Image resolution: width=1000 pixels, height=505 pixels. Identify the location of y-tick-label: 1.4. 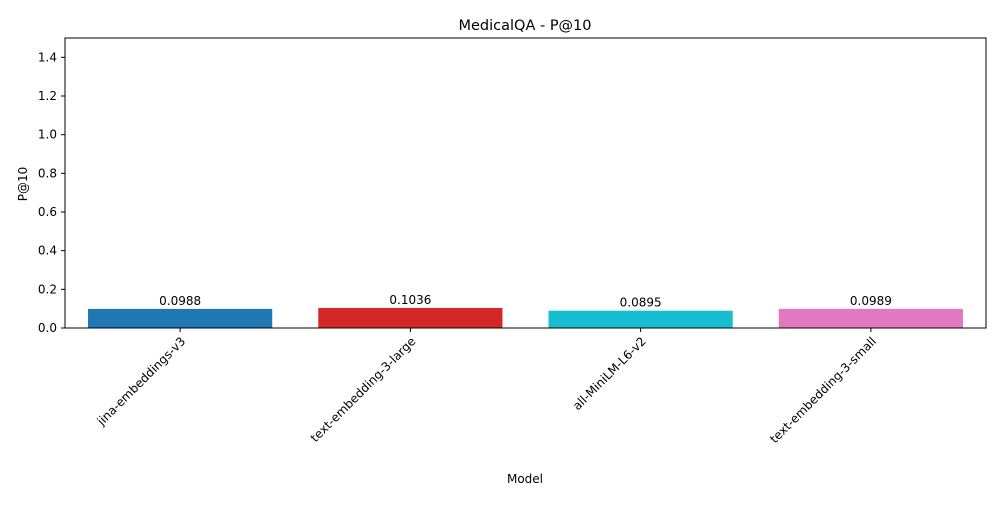
(47, 57).